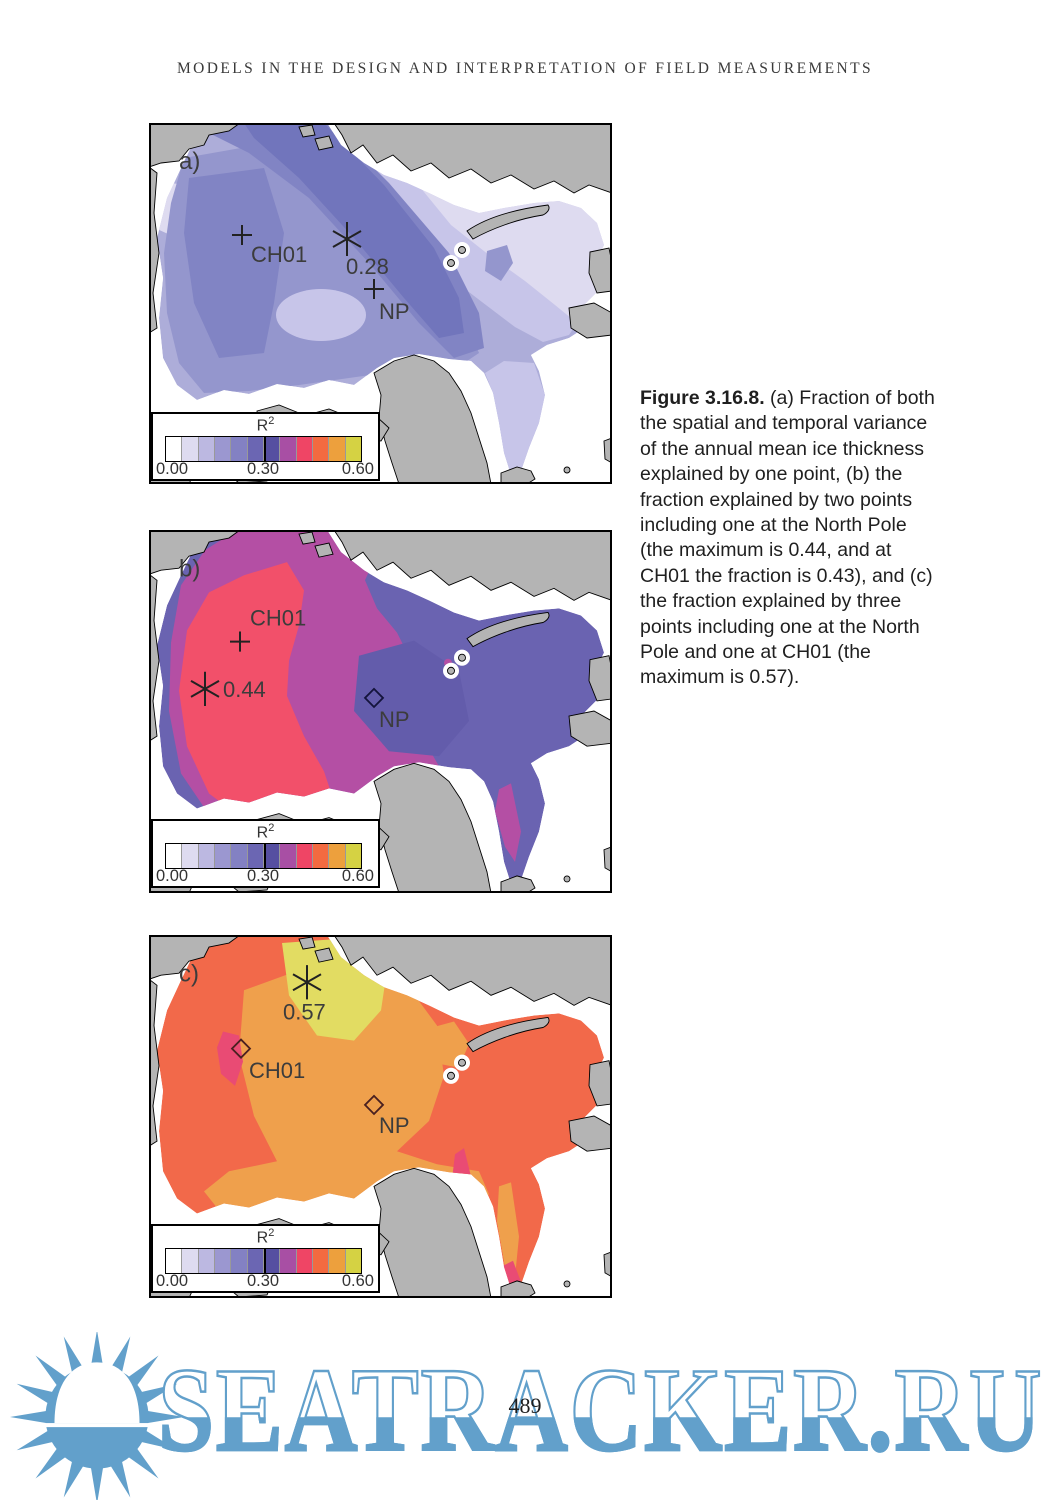 This screenshot has width=1050, height=1500. I want to click on arctic-map-b: b) CH01 0.44 NP, so click(380, 711).